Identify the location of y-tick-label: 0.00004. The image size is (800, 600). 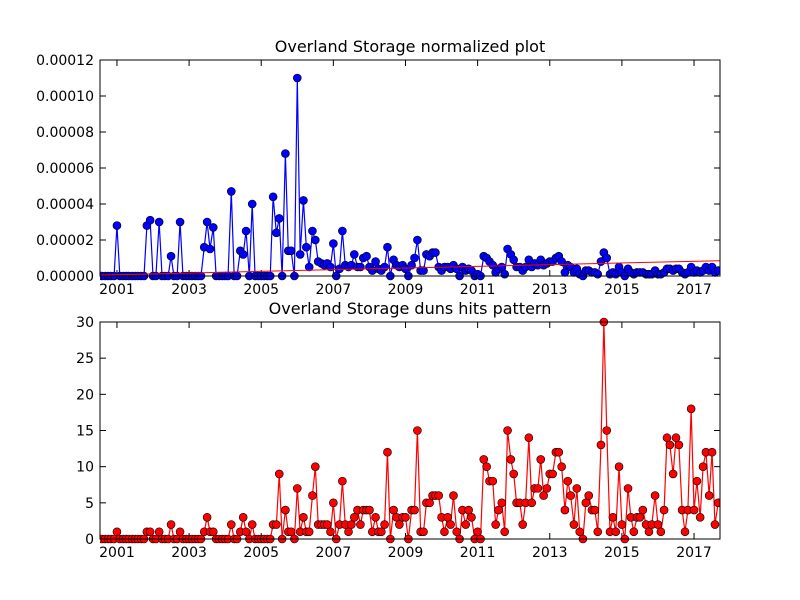
(65, 205).